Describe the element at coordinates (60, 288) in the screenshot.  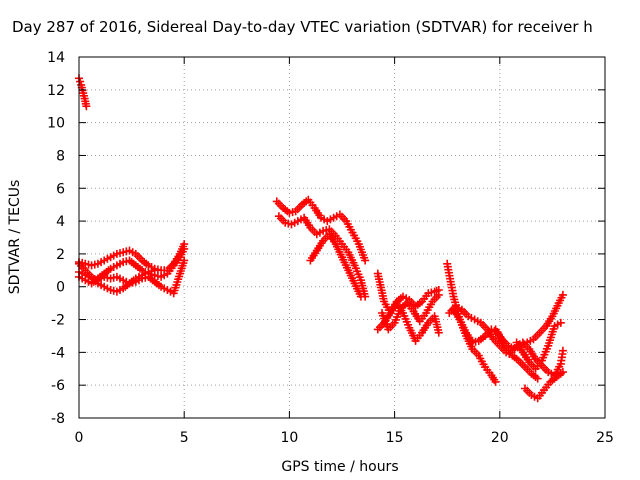
I see `y-tick-label: 0` at that location.